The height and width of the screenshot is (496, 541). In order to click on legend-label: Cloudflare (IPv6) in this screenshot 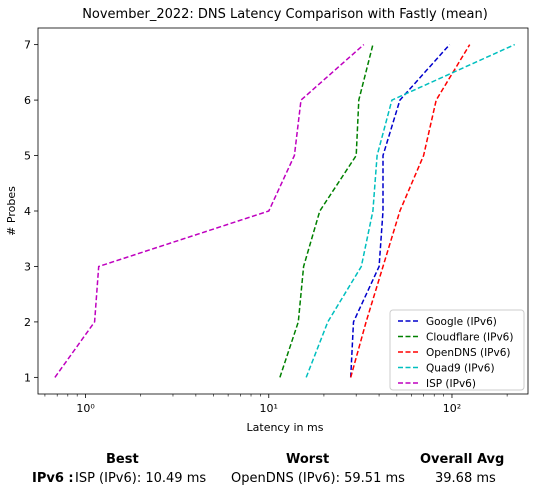, I will do `click(469, 338)`.